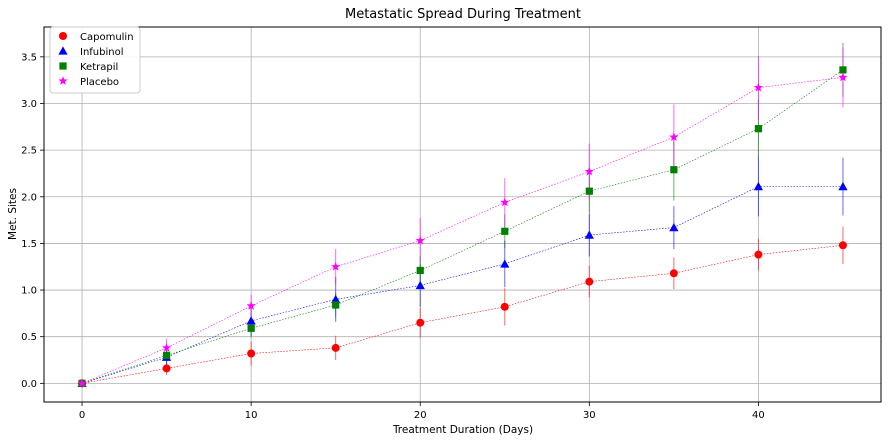  Describe the element at coordinates (107, 37) in the screenshot. I see `legend-label-capomulin: Capomulin` at that location.